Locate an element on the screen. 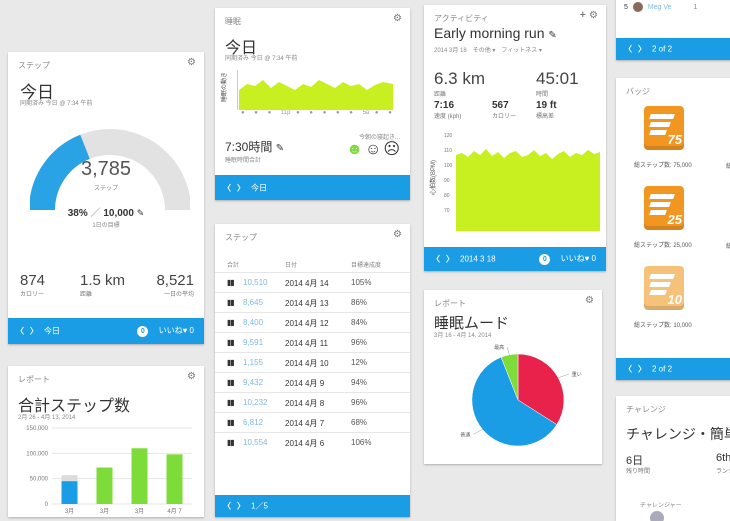 This screenshot has height=521, width=730. steps-cell: 8,645 is located at coordinates (253, 302).